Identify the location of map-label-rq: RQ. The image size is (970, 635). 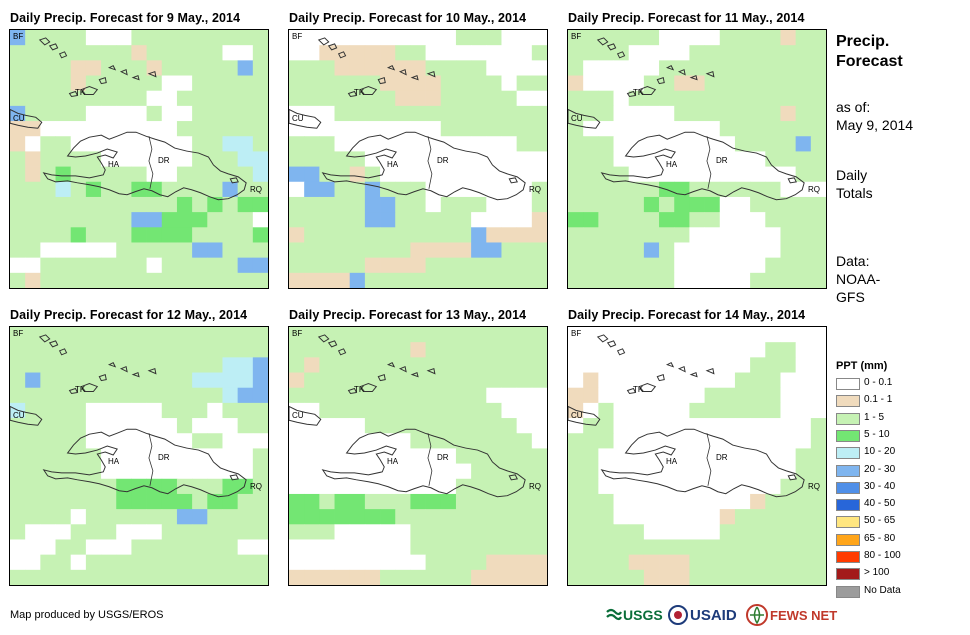
(256, 189).